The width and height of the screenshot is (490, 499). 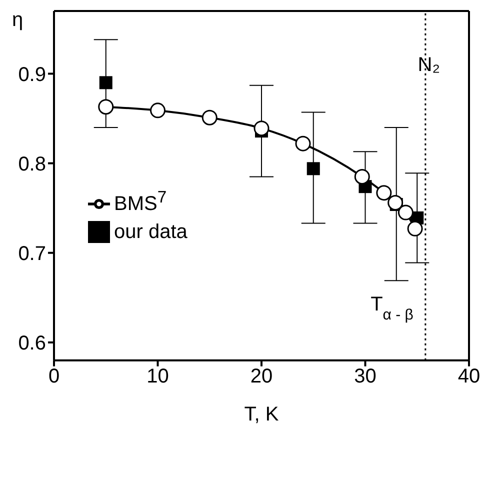 What do you see at coordinates (262, 414) in the screenshot?
I see `x-axis-title: T, K` at bounding box center [262, 414].